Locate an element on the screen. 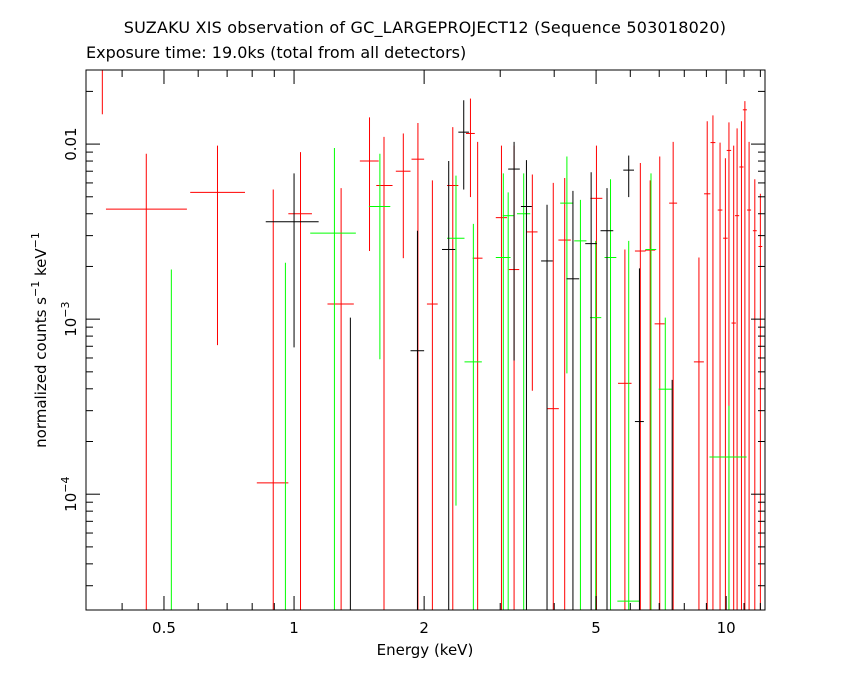  y-axis-label: normalized counts s−1 keV−1 is located at coordinates (39, 340).